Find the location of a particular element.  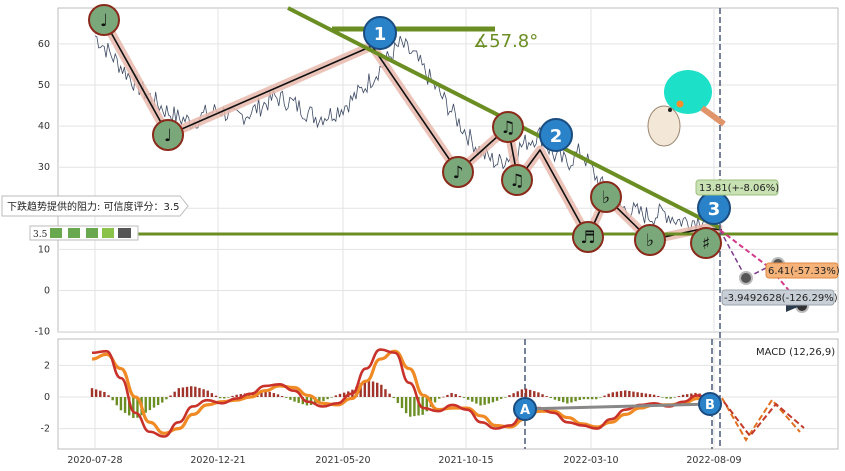

circle-marker-2: 2 is located at coordinates (556, 135).